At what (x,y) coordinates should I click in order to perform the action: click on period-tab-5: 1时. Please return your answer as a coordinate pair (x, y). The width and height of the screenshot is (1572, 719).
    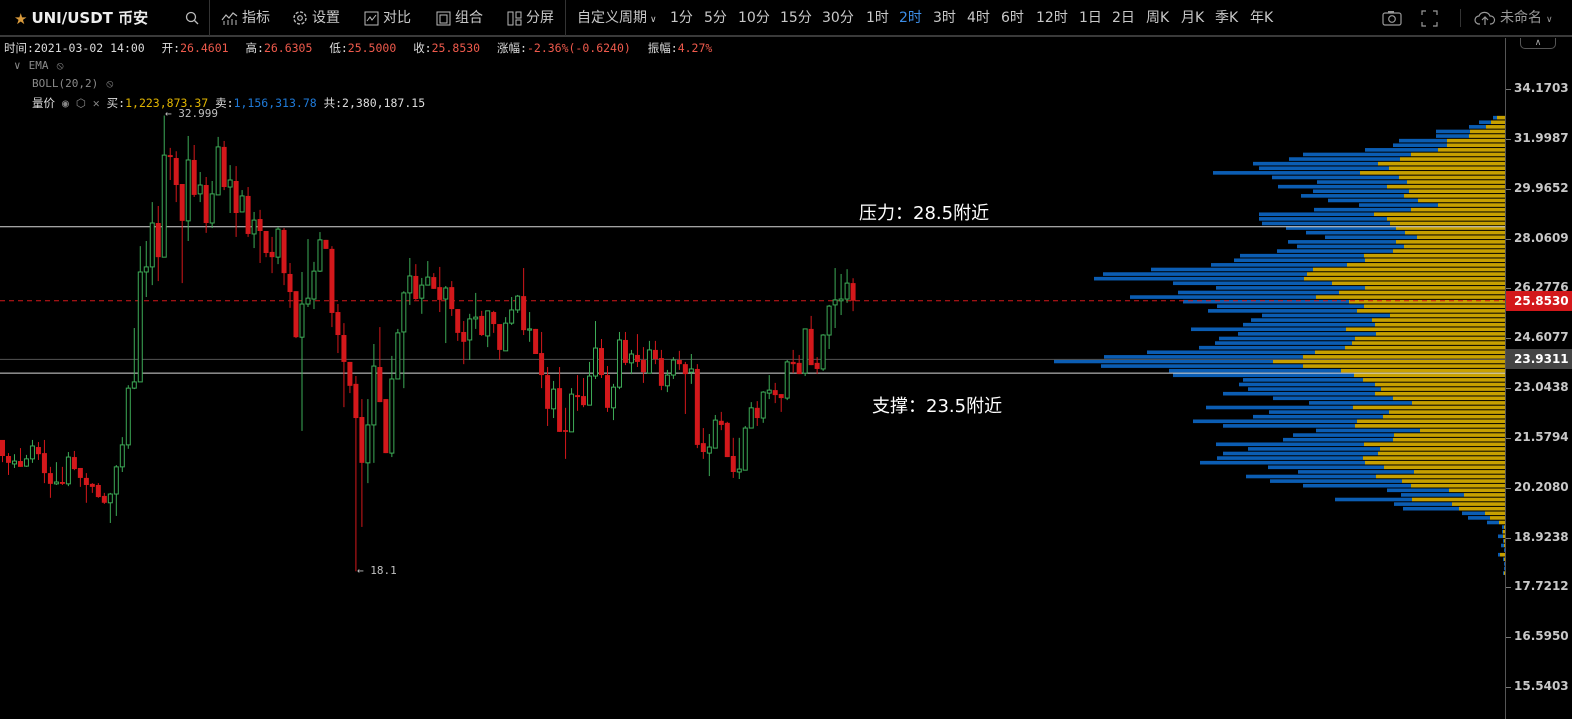
    Looking at the image, I should click on (877, 18).